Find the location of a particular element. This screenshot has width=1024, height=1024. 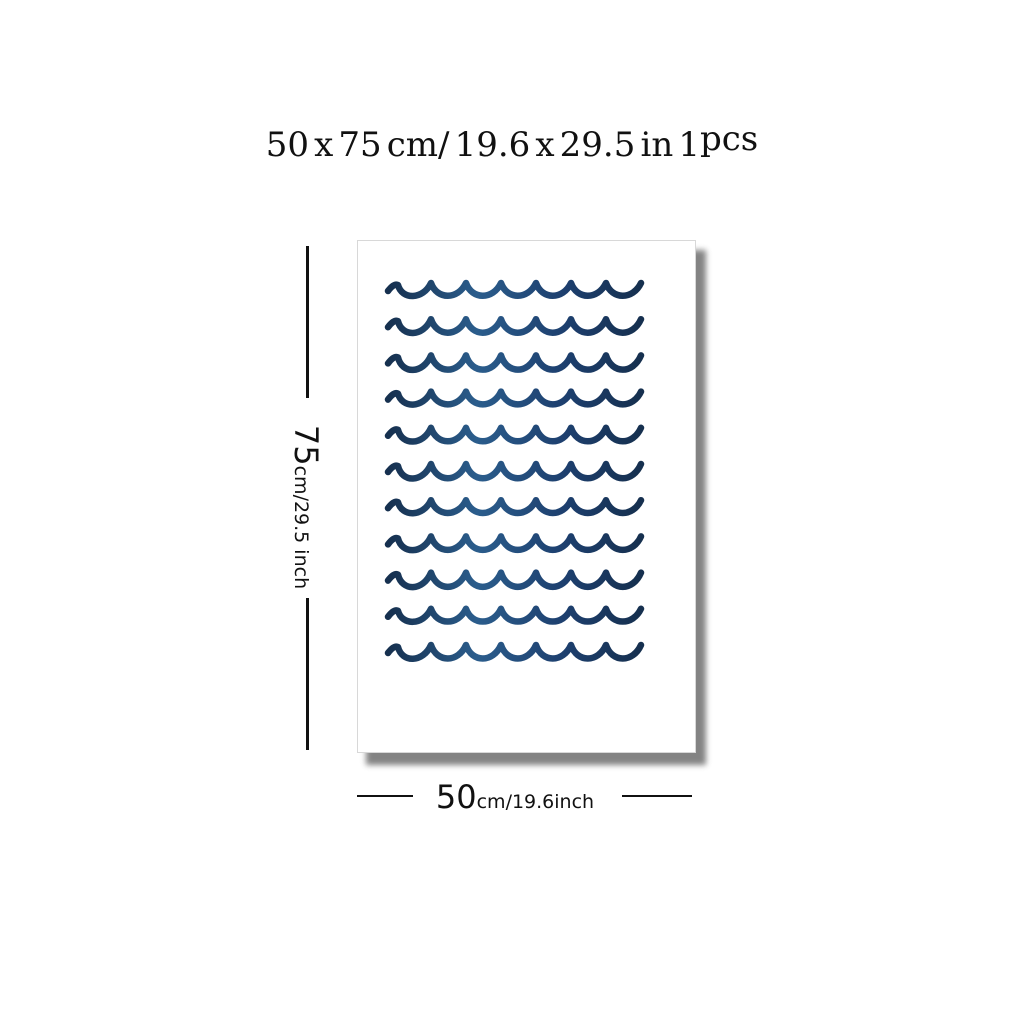

headline-width-value: 50 is located at coordinates (287, 145).